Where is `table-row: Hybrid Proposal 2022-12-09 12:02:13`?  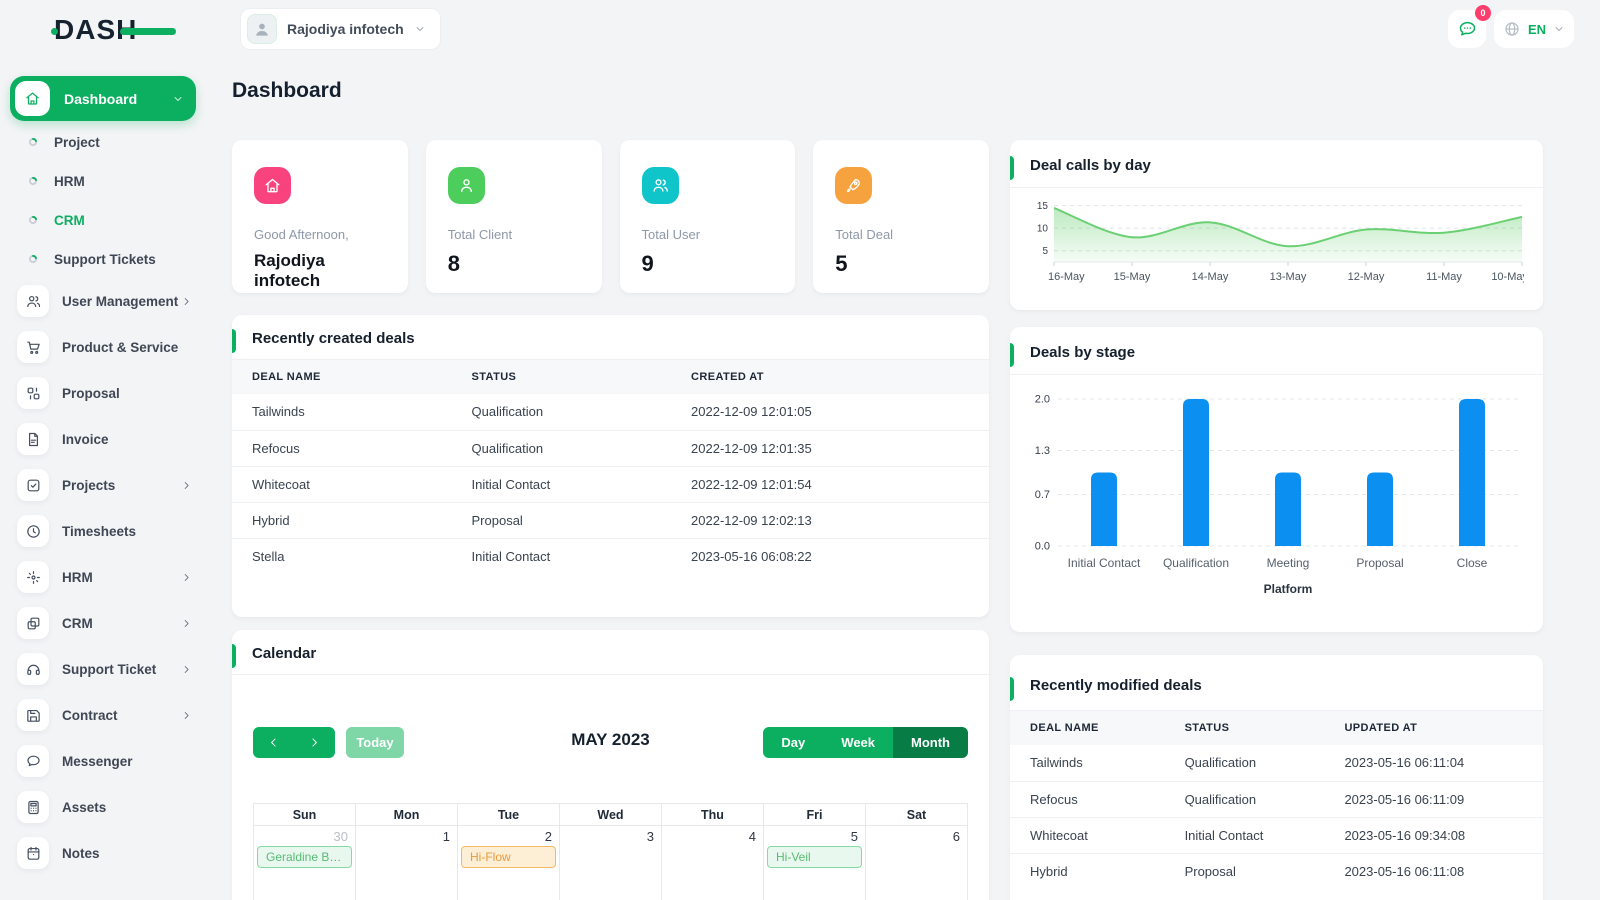 table-row: Hybrid Proposal 2022-12-09 12:02:13 is located at coordinates (610, 519).